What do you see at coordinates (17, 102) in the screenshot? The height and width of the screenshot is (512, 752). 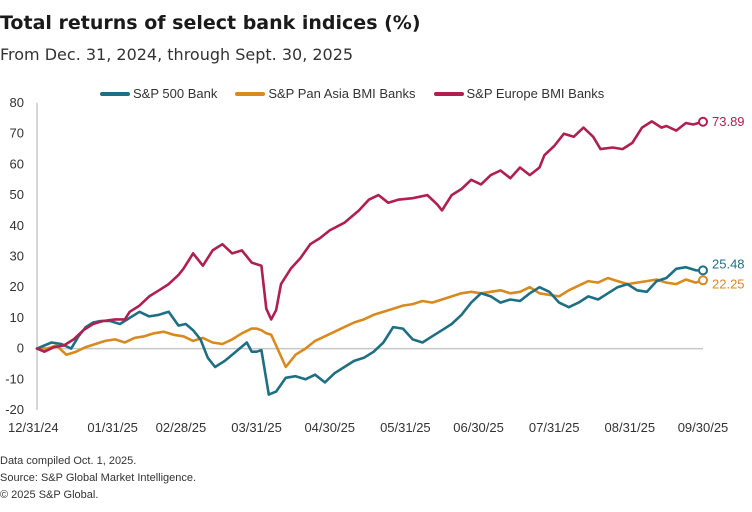 I see `y-tick-label: 80` at bounding box center [17, 102].